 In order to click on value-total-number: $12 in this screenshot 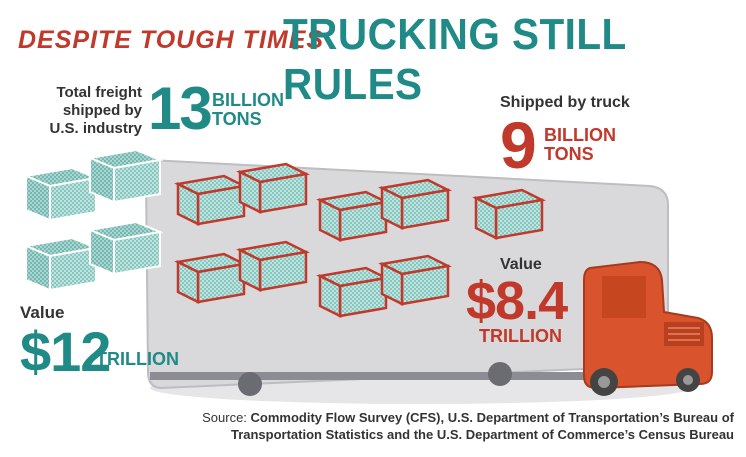, I will do `click(65, 351)`.